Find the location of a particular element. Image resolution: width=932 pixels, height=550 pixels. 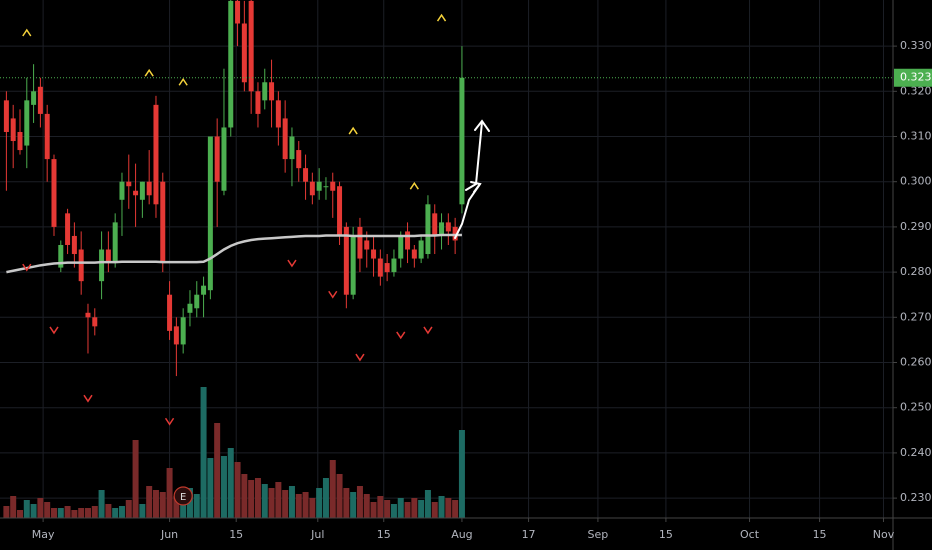

y-tick-label: 0.250 is located at coordinates (916, 407).